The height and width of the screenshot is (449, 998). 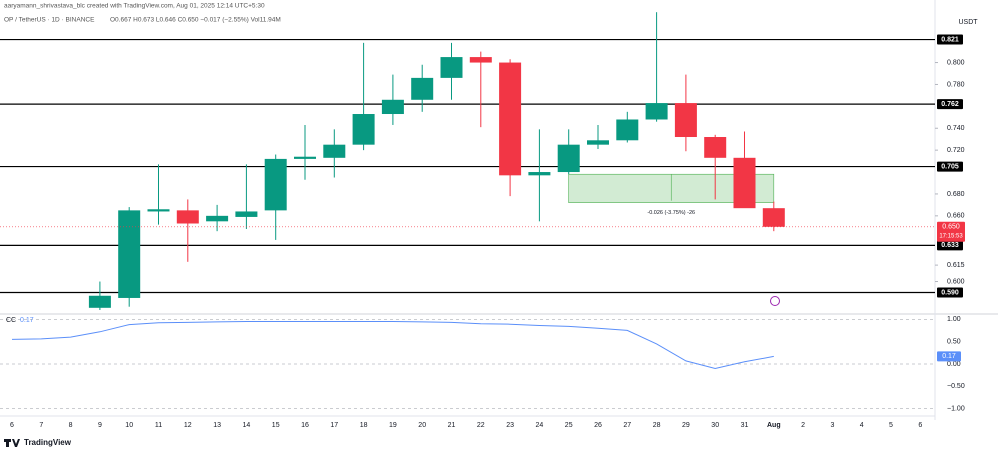 I want to click on x-tick-label: 19, so click(x=393, y=425).